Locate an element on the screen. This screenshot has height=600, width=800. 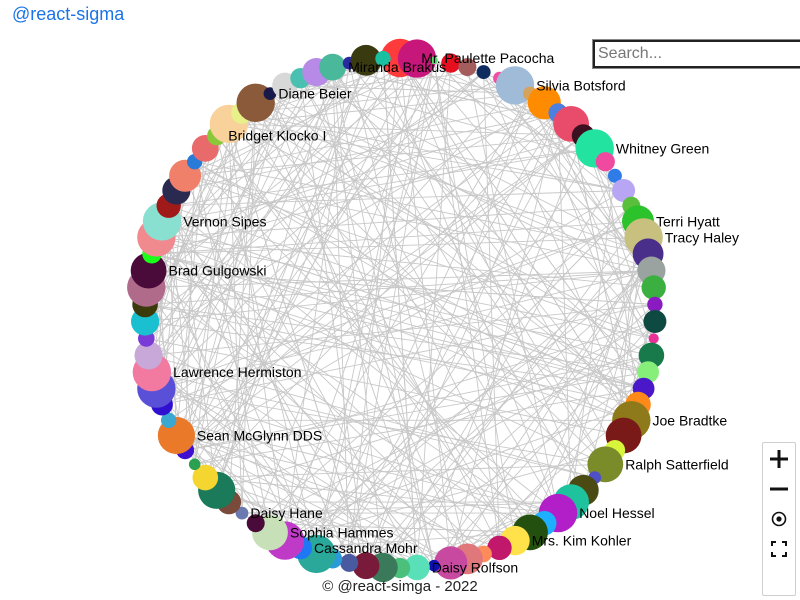
zoom-in-button is located at coordinates (779, 459).